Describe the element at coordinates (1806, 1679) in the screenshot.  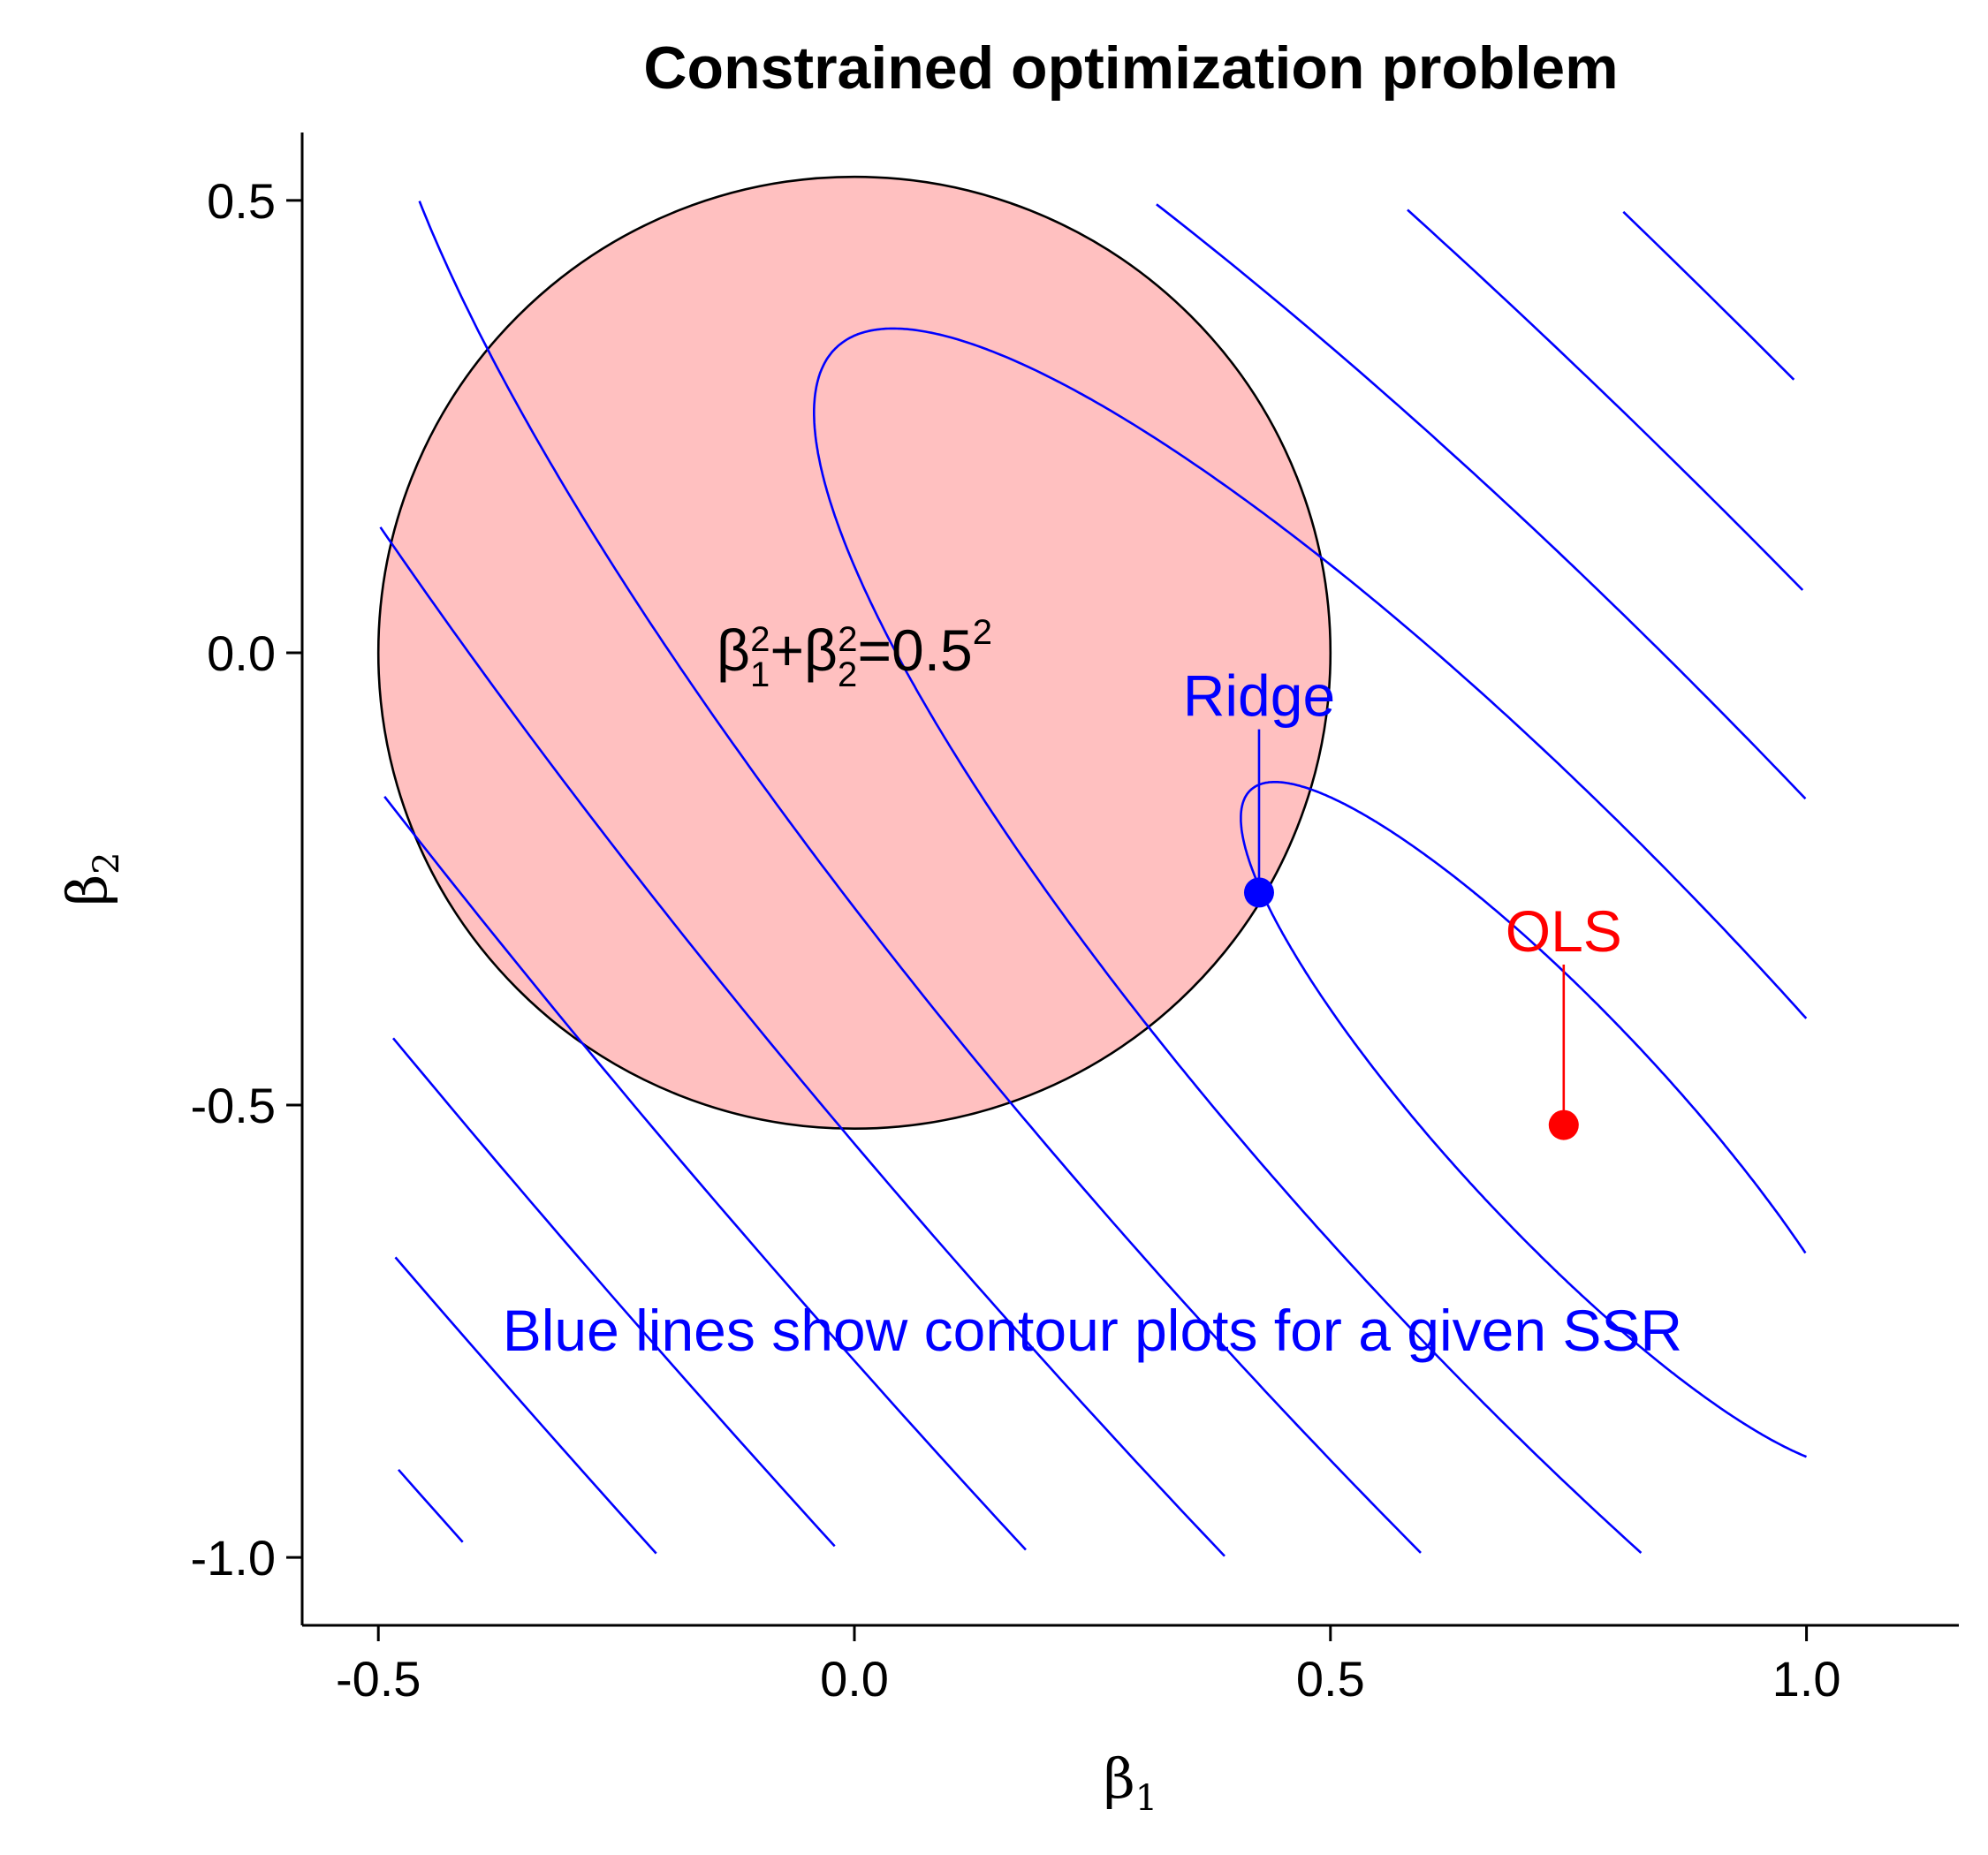
I see `x-tick-label: 1.0` at that location.